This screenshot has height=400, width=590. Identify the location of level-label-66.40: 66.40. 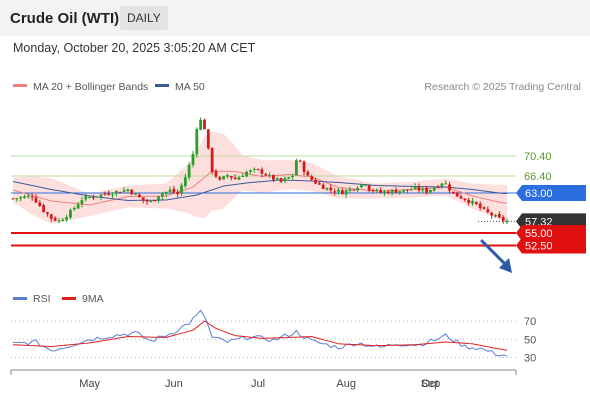
(538, 177).